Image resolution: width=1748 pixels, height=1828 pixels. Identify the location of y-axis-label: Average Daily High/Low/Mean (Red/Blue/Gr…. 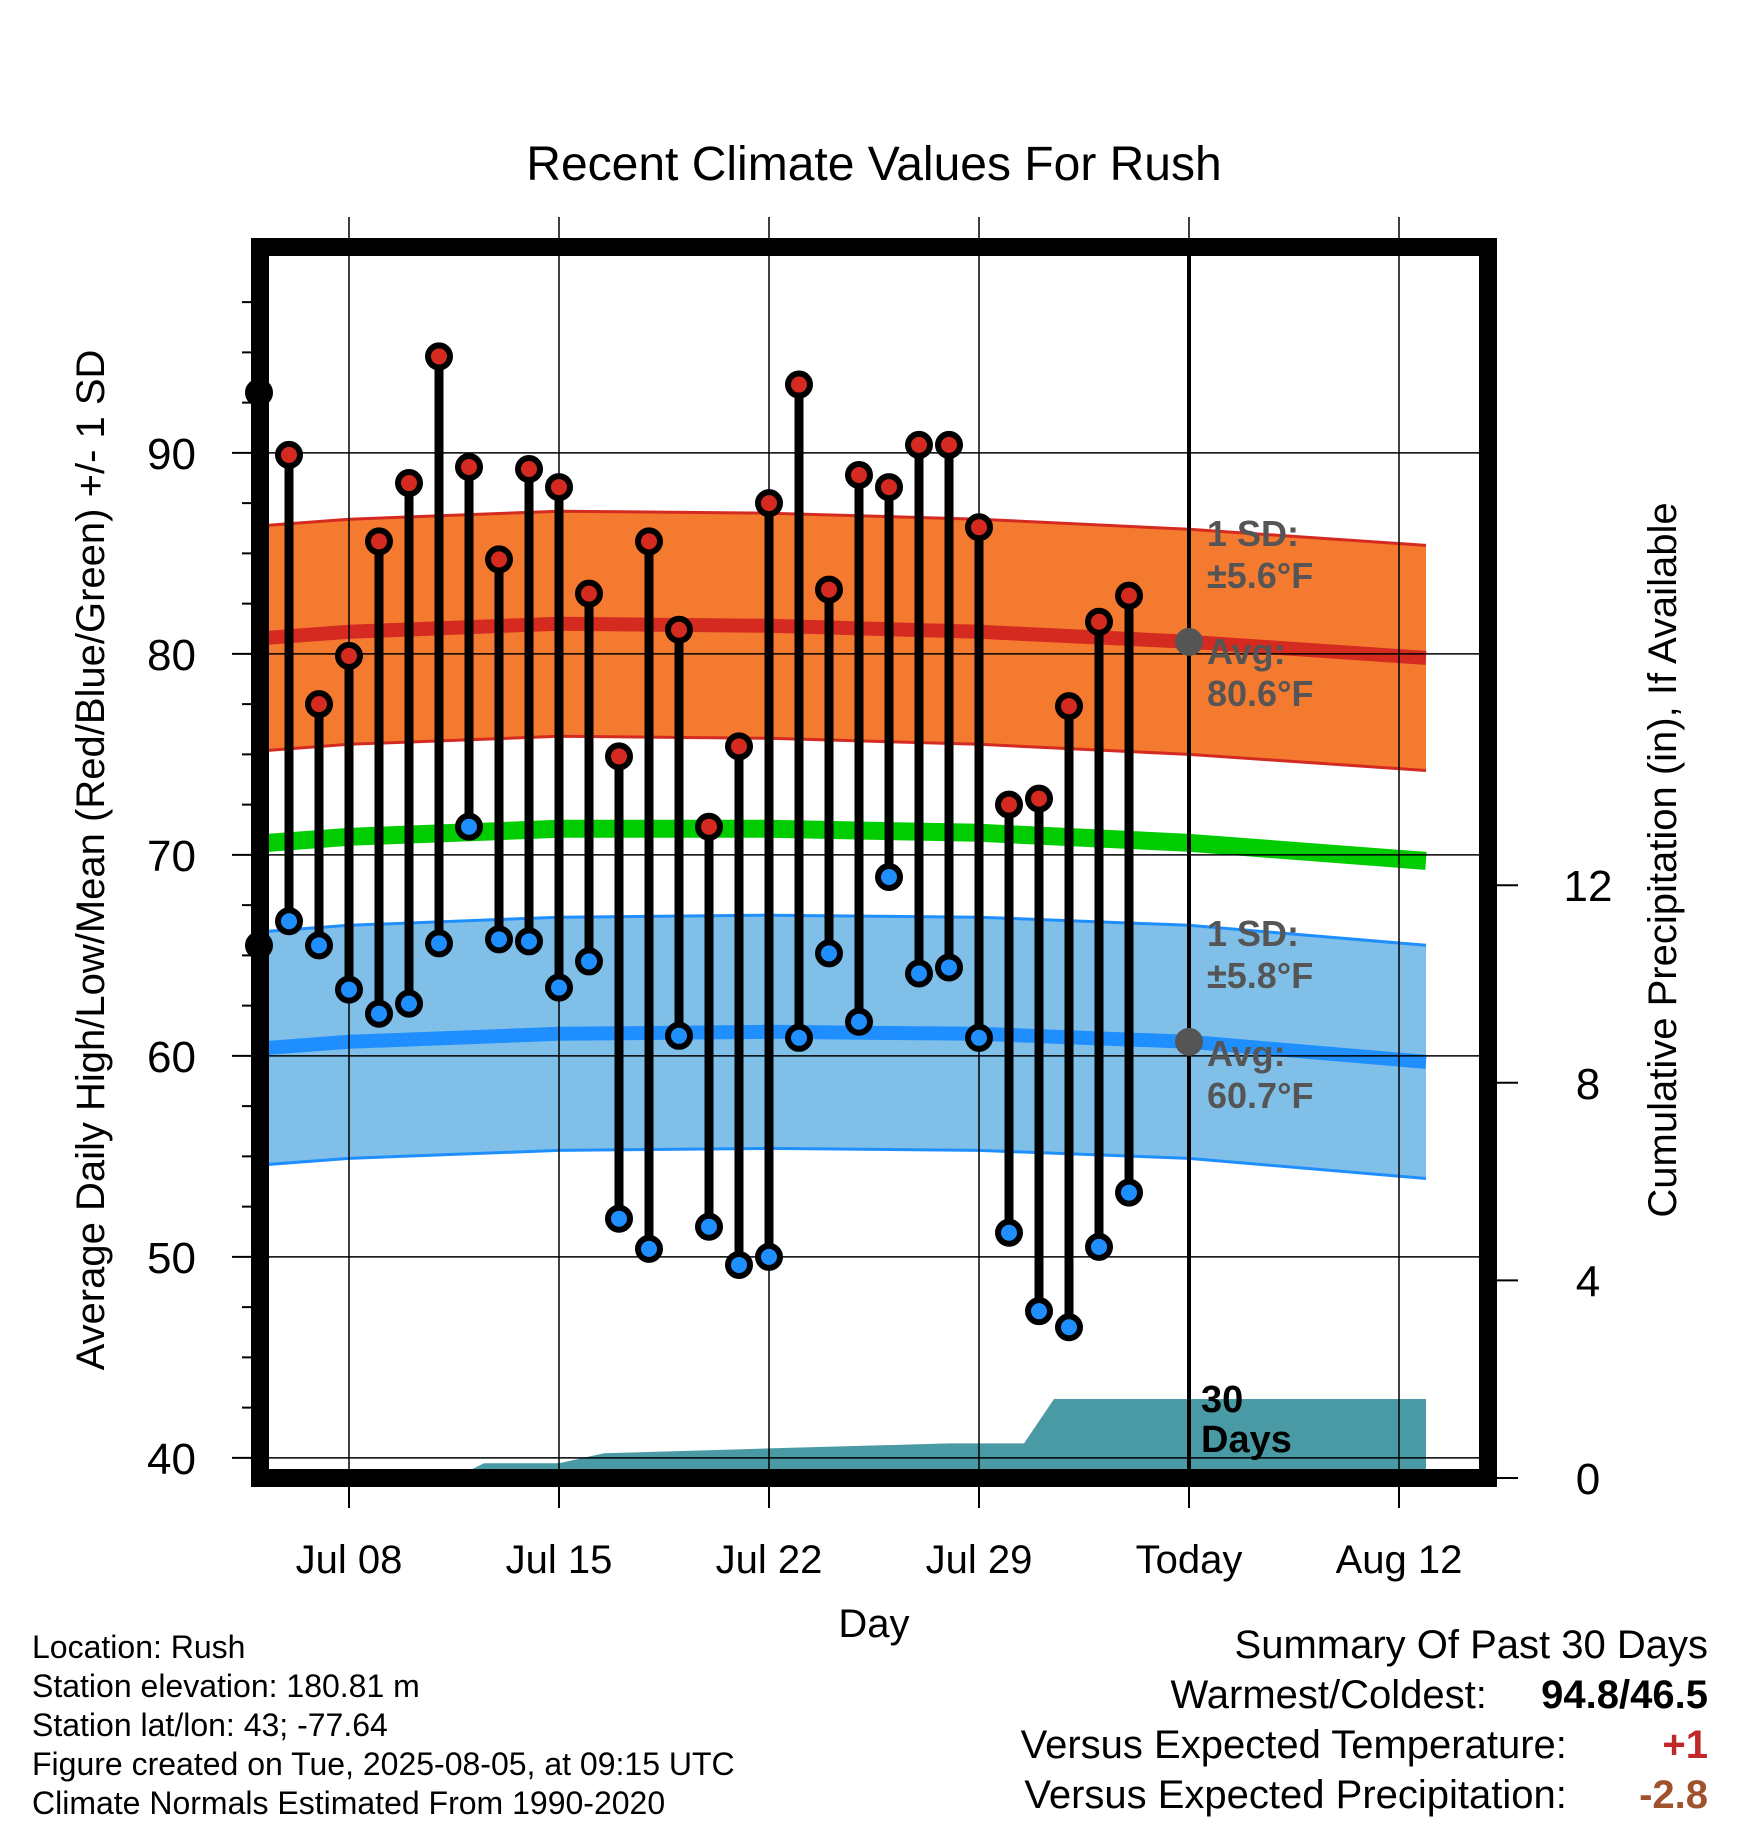
(91, 860).